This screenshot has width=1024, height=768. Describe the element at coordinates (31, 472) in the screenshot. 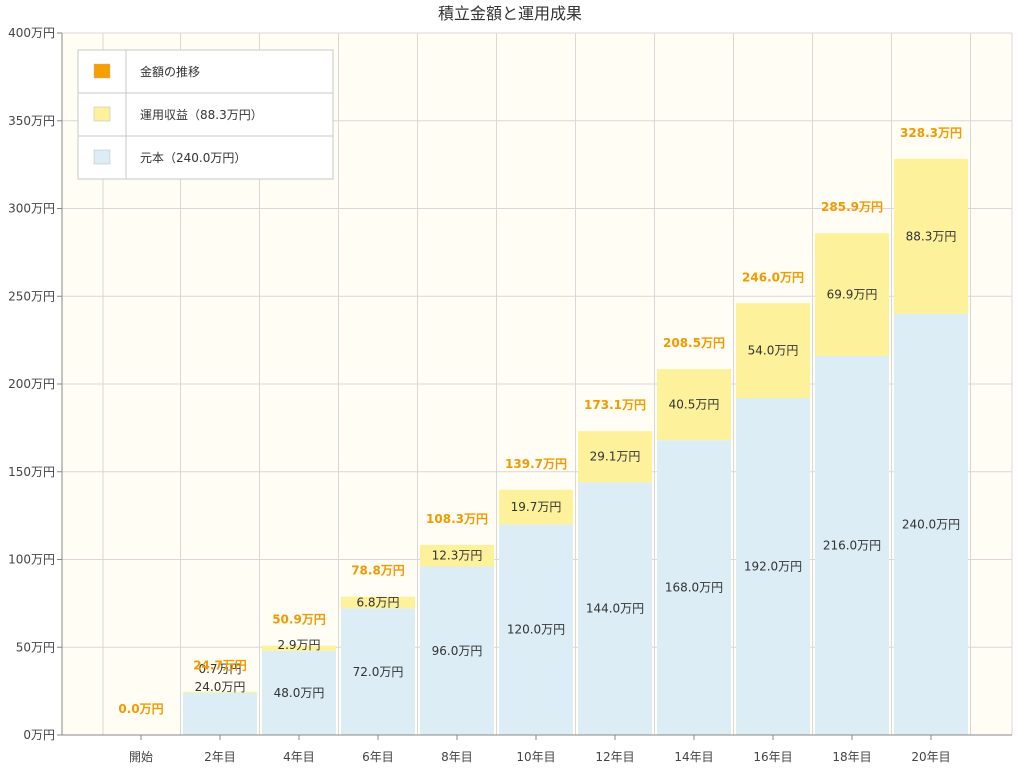

I see `y-tick-label: 150万円` at that location.